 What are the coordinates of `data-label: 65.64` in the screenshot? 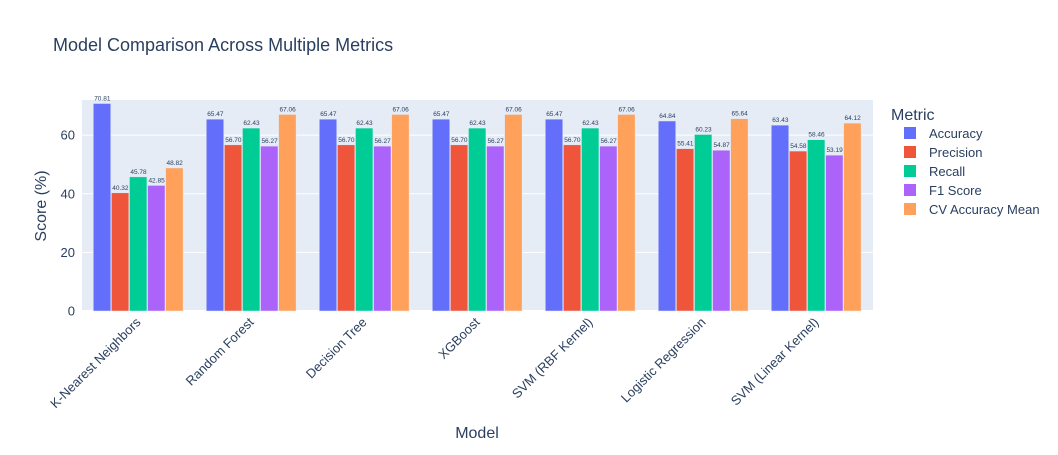 It's located at (740, 114).